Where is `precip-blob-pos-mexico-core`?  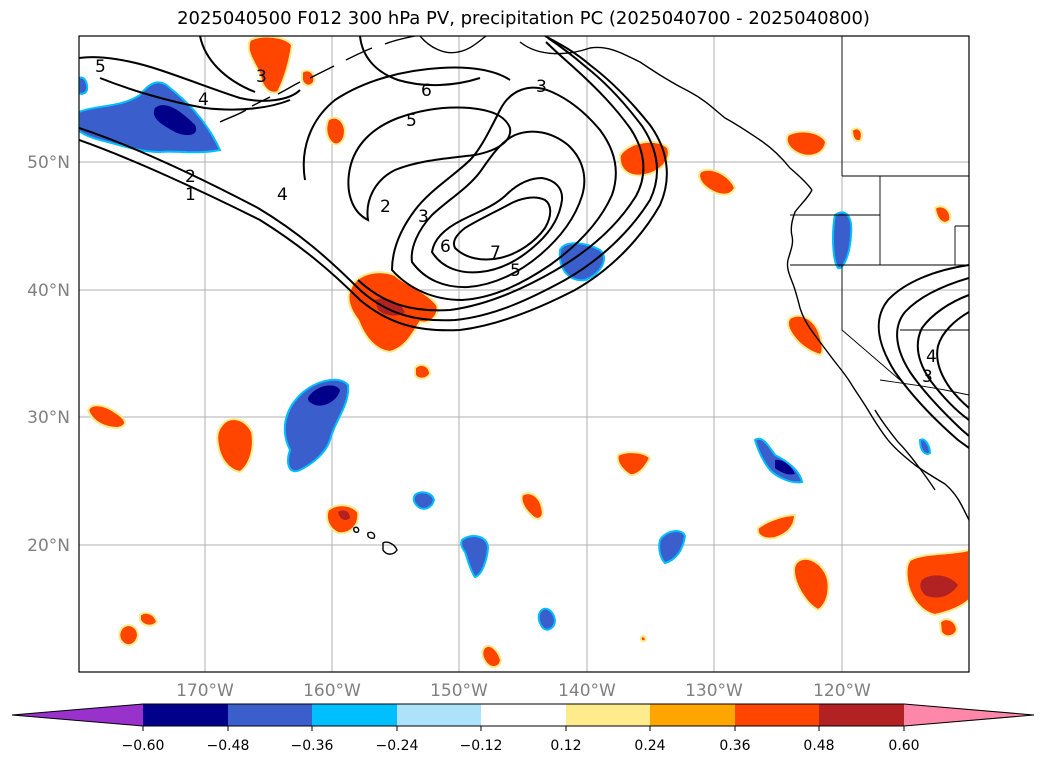
precip-blob-pos-mexico-core is located at coordinates (939, 586).